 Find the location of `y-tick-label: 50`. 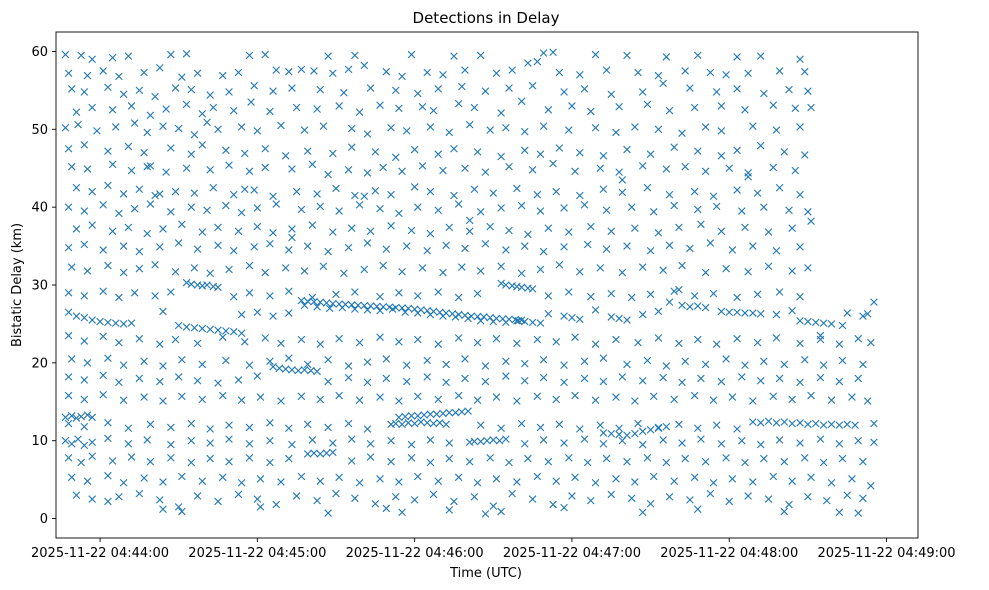

y-tick-label: 50 is located at coordinates (39, 130).